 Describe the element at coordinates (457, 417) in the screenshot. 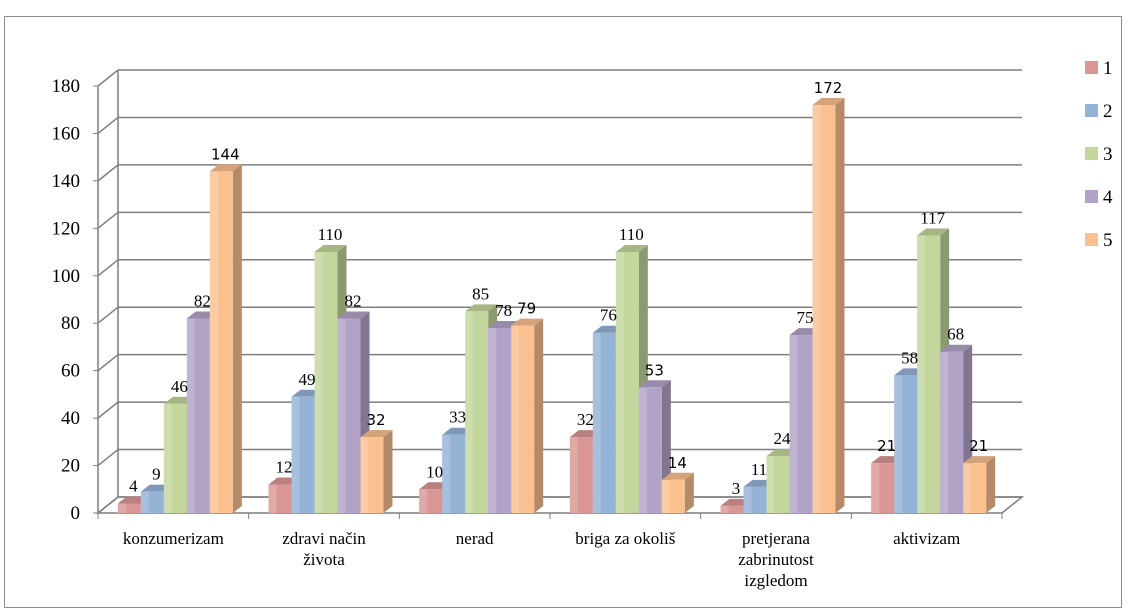

I see `data-label: 33` at that location.